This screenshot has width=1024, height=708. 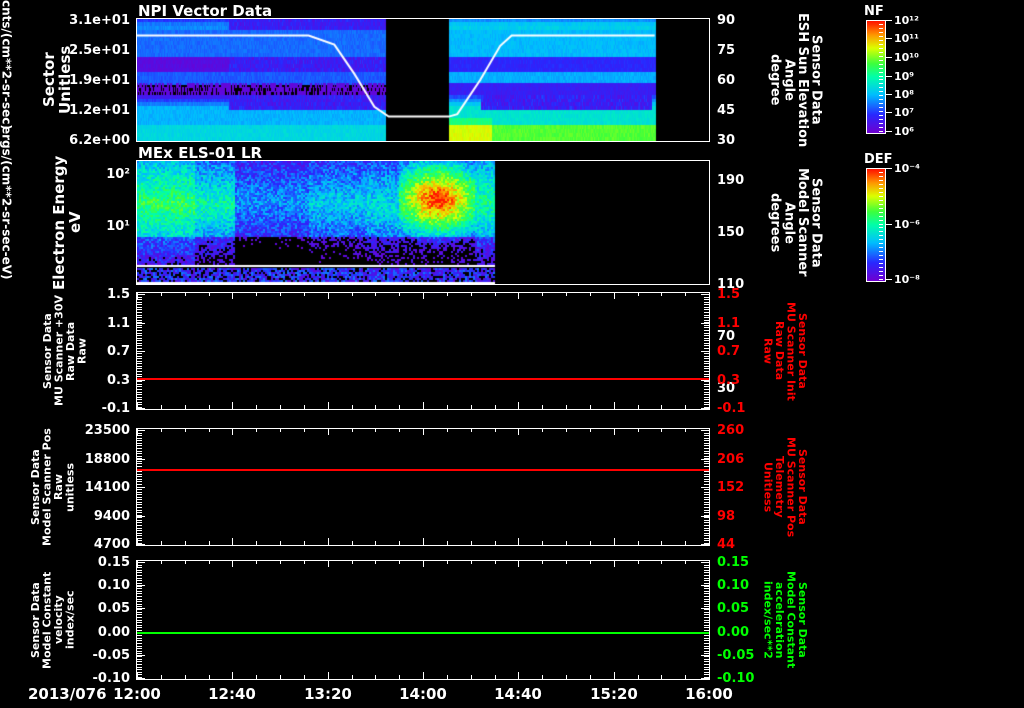 What do you see at coordinates (729, 294) in the screenshot?
I see `y-tick-label-right: 1.5` at bounding box center [729, 294].